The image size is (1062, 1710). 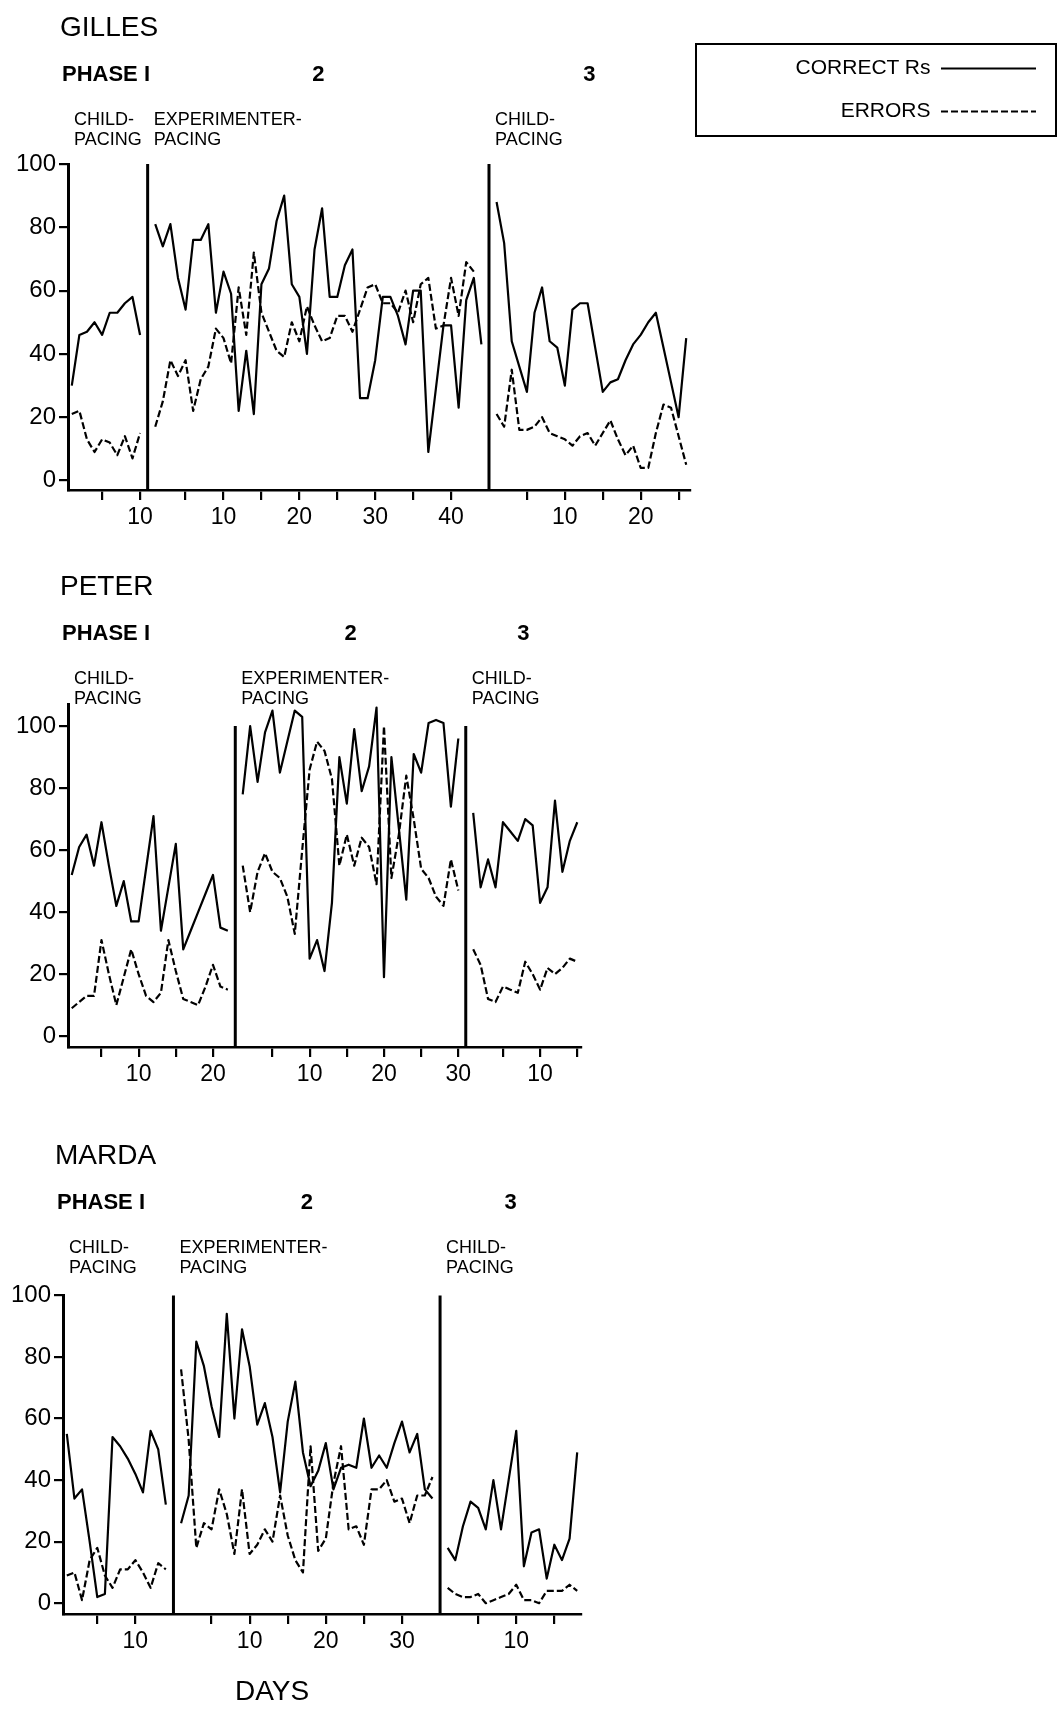 I want to click on legend-label: CORRECT Rs, so click(x=863, y=67).